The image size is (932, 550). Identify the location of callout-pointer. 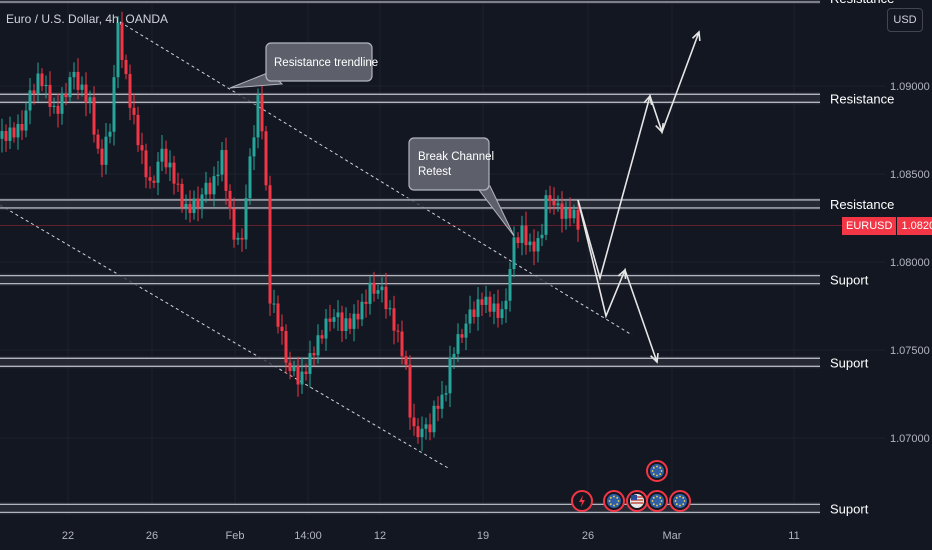
(494, 211).